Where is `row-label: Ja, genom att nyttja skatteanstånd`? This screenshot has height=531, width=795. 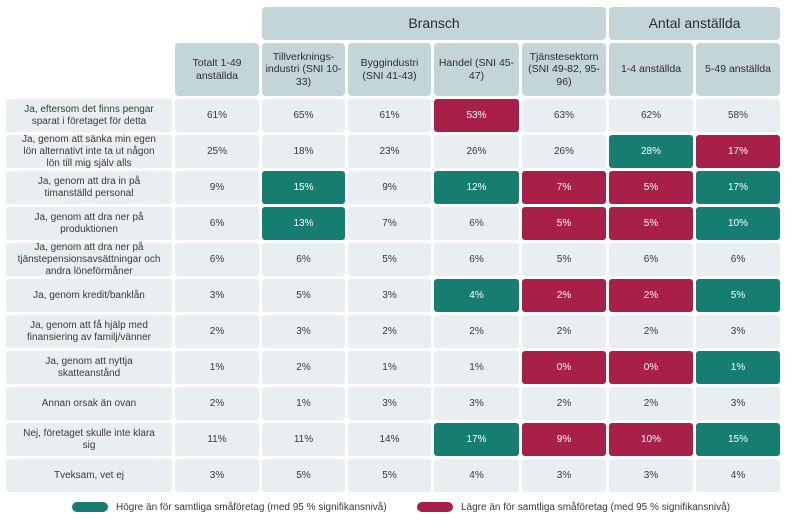 row-label: Ja, genom att nyttja skatteanstånd is located at coordinates (89, 367).